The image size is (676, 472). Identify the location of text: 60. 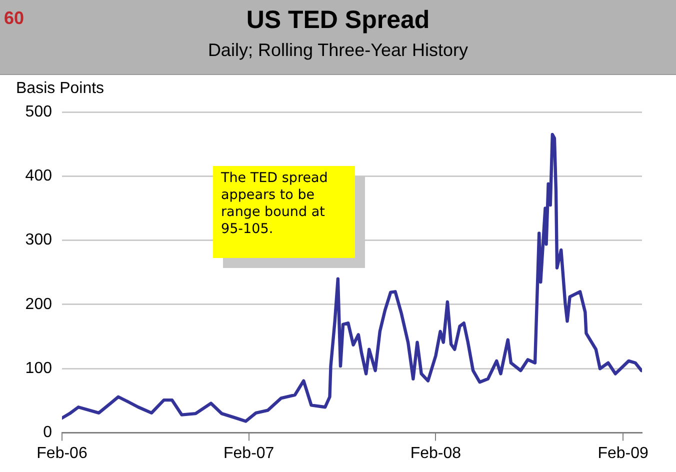
(14, 18).